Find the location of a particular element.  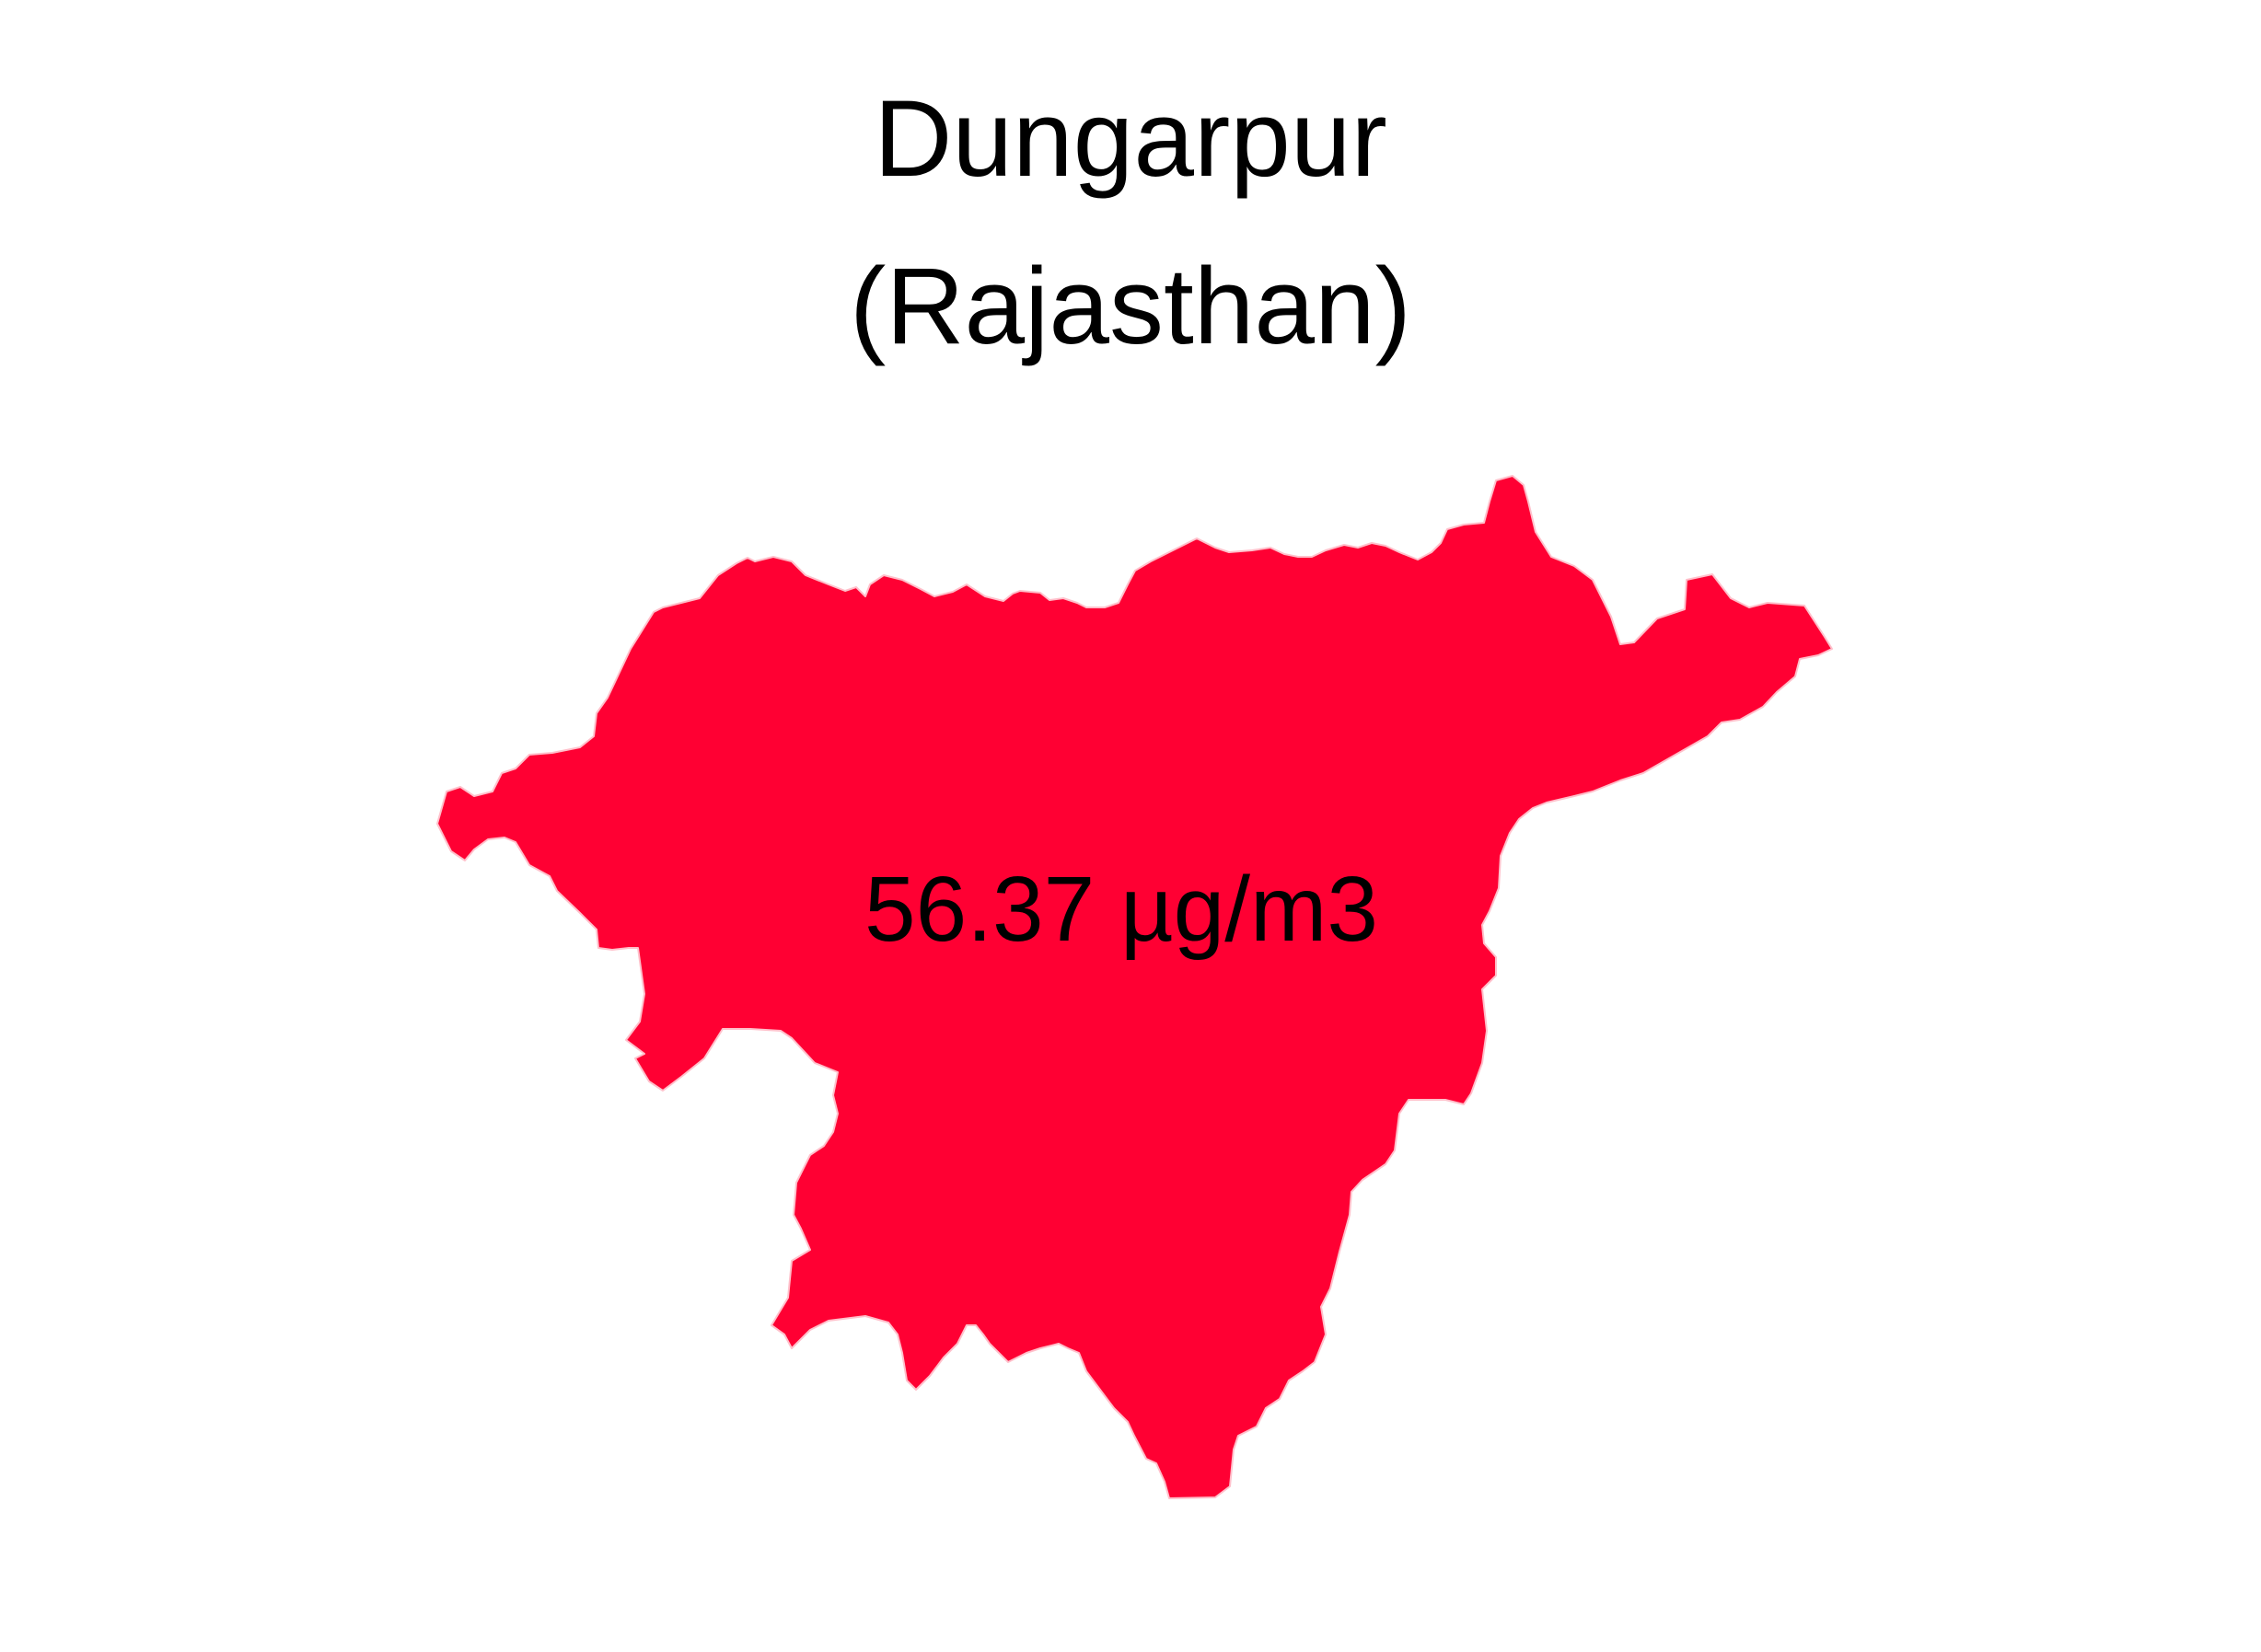

pm25-value-label: 56.37 µg/m3 is located at coordinates (1121, 909).